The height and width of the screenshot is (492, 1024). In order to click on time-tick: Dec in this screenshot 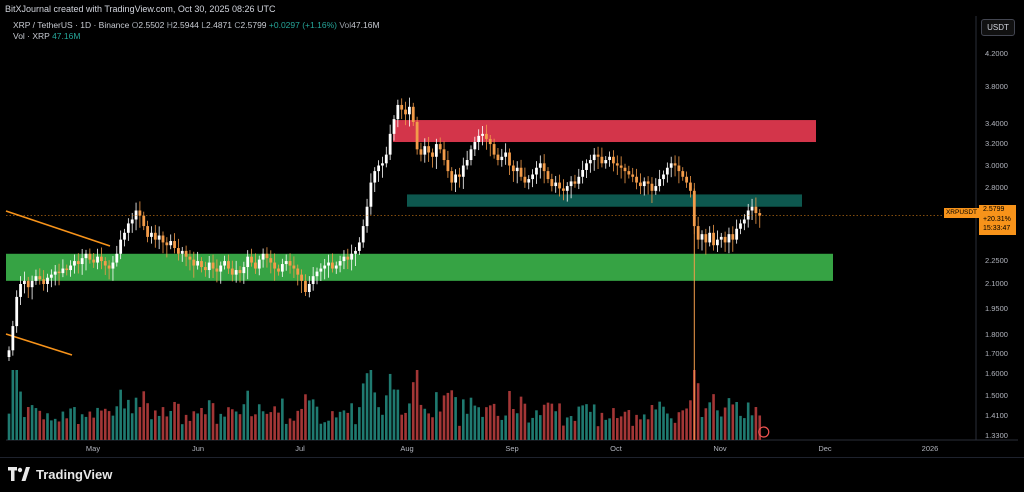, I will do `click(825, 448)`.